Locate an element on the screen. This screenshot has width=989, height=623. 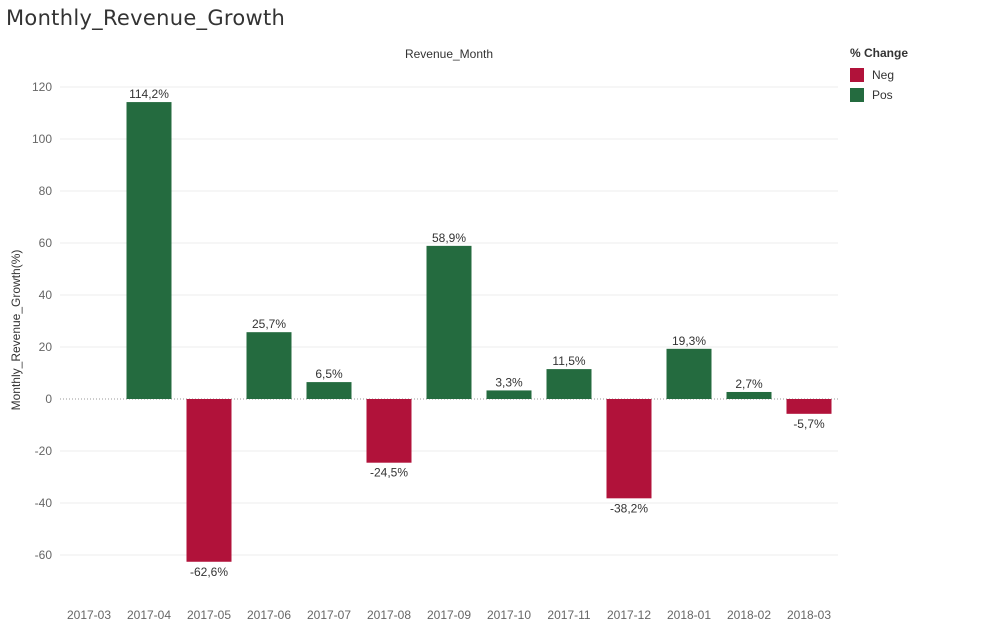
legend-swatch-pos is located at coordinates (857, 95).